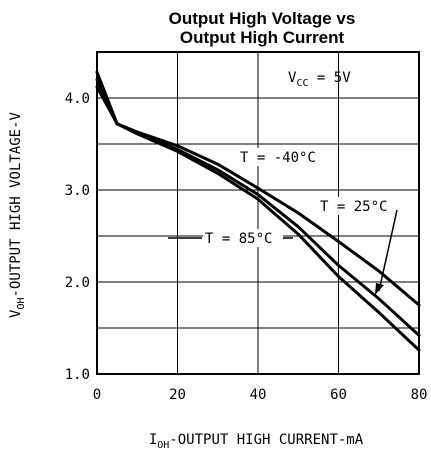 Image resolution: width=431 pixels, height=457 pixels. What do you see at coordinates (77, 99) in the screenshot?
I see `y-tick-label: 4.0` at bounding box center [77, 99].